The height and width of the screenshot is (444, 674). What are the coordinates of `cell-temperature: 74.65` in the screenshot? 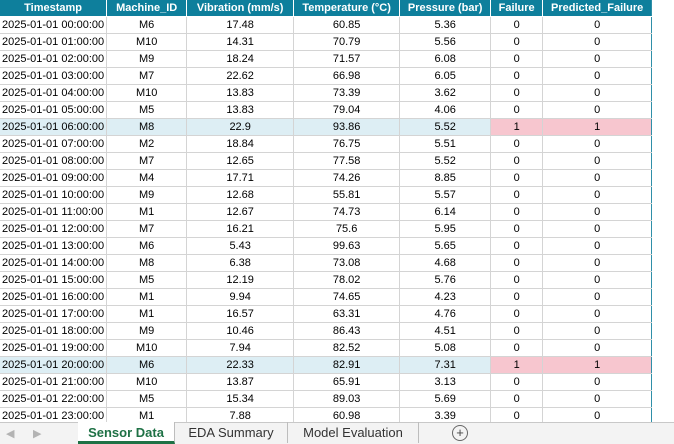 It's located at (347, 297).